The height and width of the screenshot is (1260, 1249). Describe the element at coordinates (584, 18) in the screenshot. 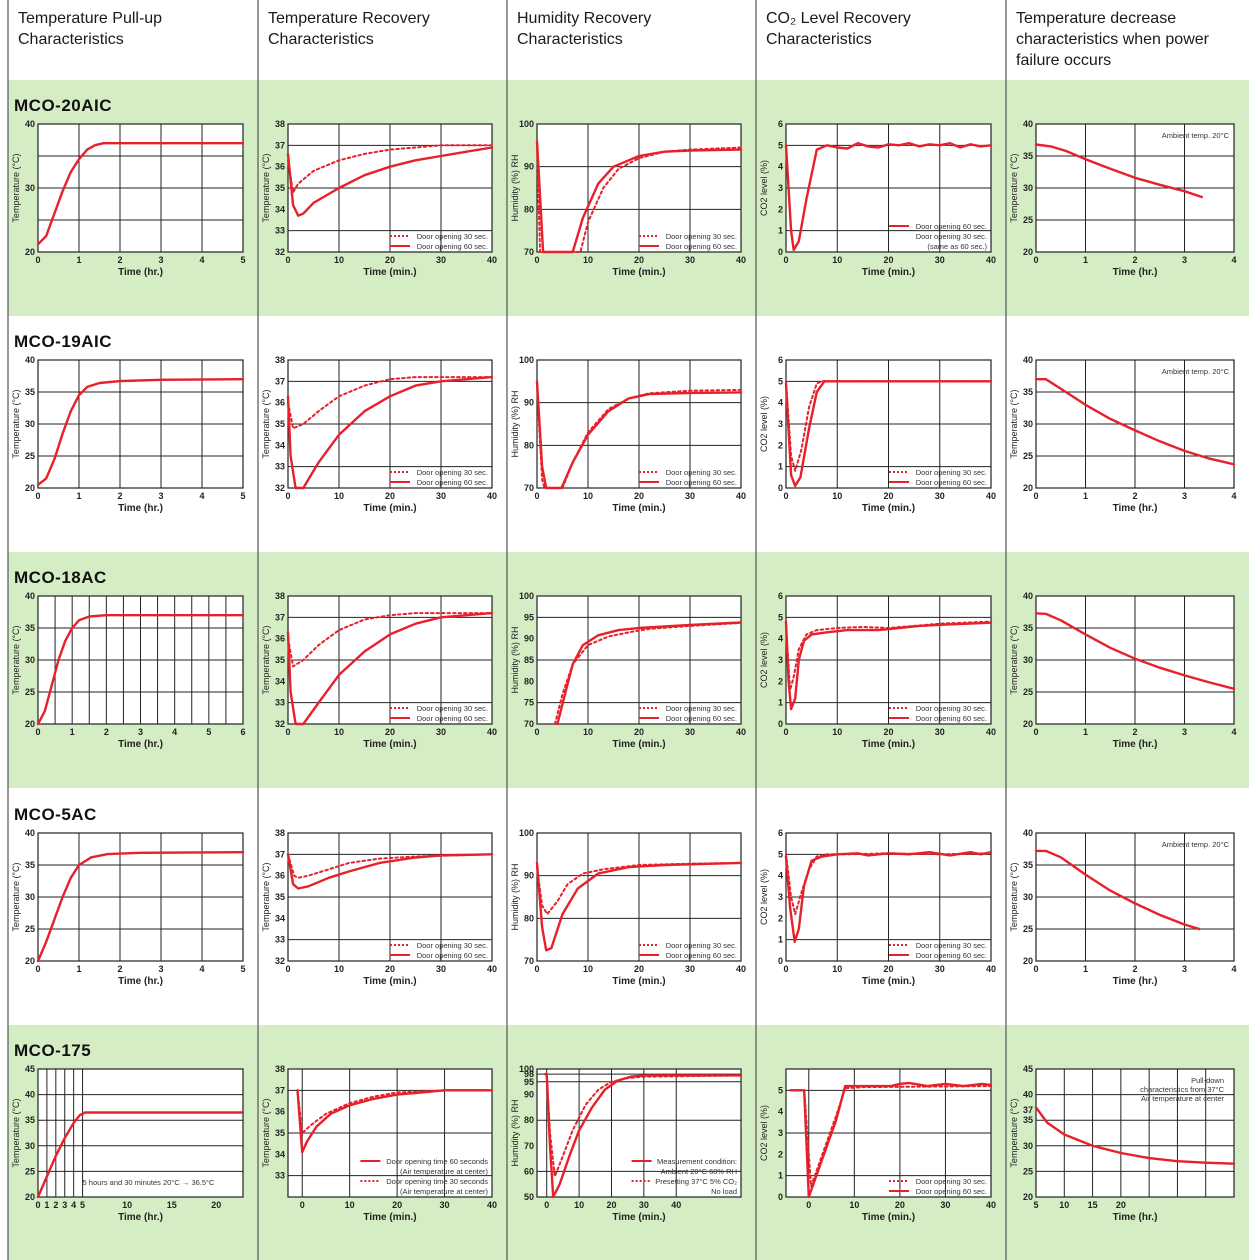

I see `column-header-line: Humidity Recovery` at that location.